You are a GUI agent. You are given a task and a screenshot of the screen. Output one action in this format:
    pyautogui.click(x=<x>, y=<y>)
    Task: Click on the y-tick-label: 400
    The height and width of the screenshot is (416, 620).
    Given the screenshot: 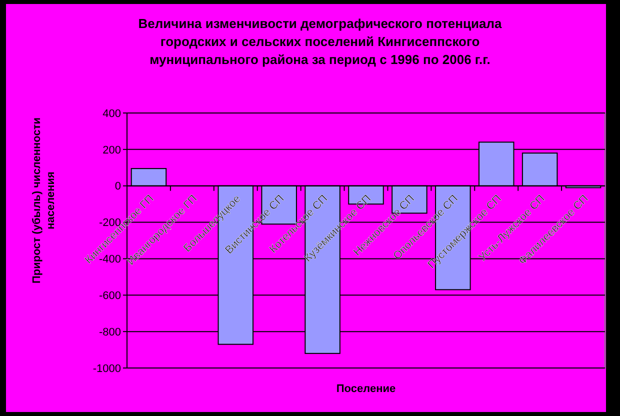 What is the action you would take?
    pyautogui.click(x=111, y=114)
    